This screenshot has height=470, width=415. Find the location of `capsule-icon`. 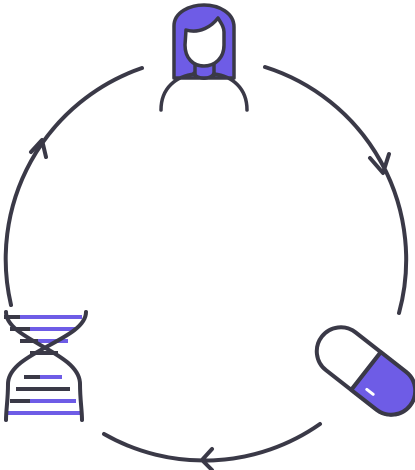

capsule-icon is located at coordinates (364, 371).